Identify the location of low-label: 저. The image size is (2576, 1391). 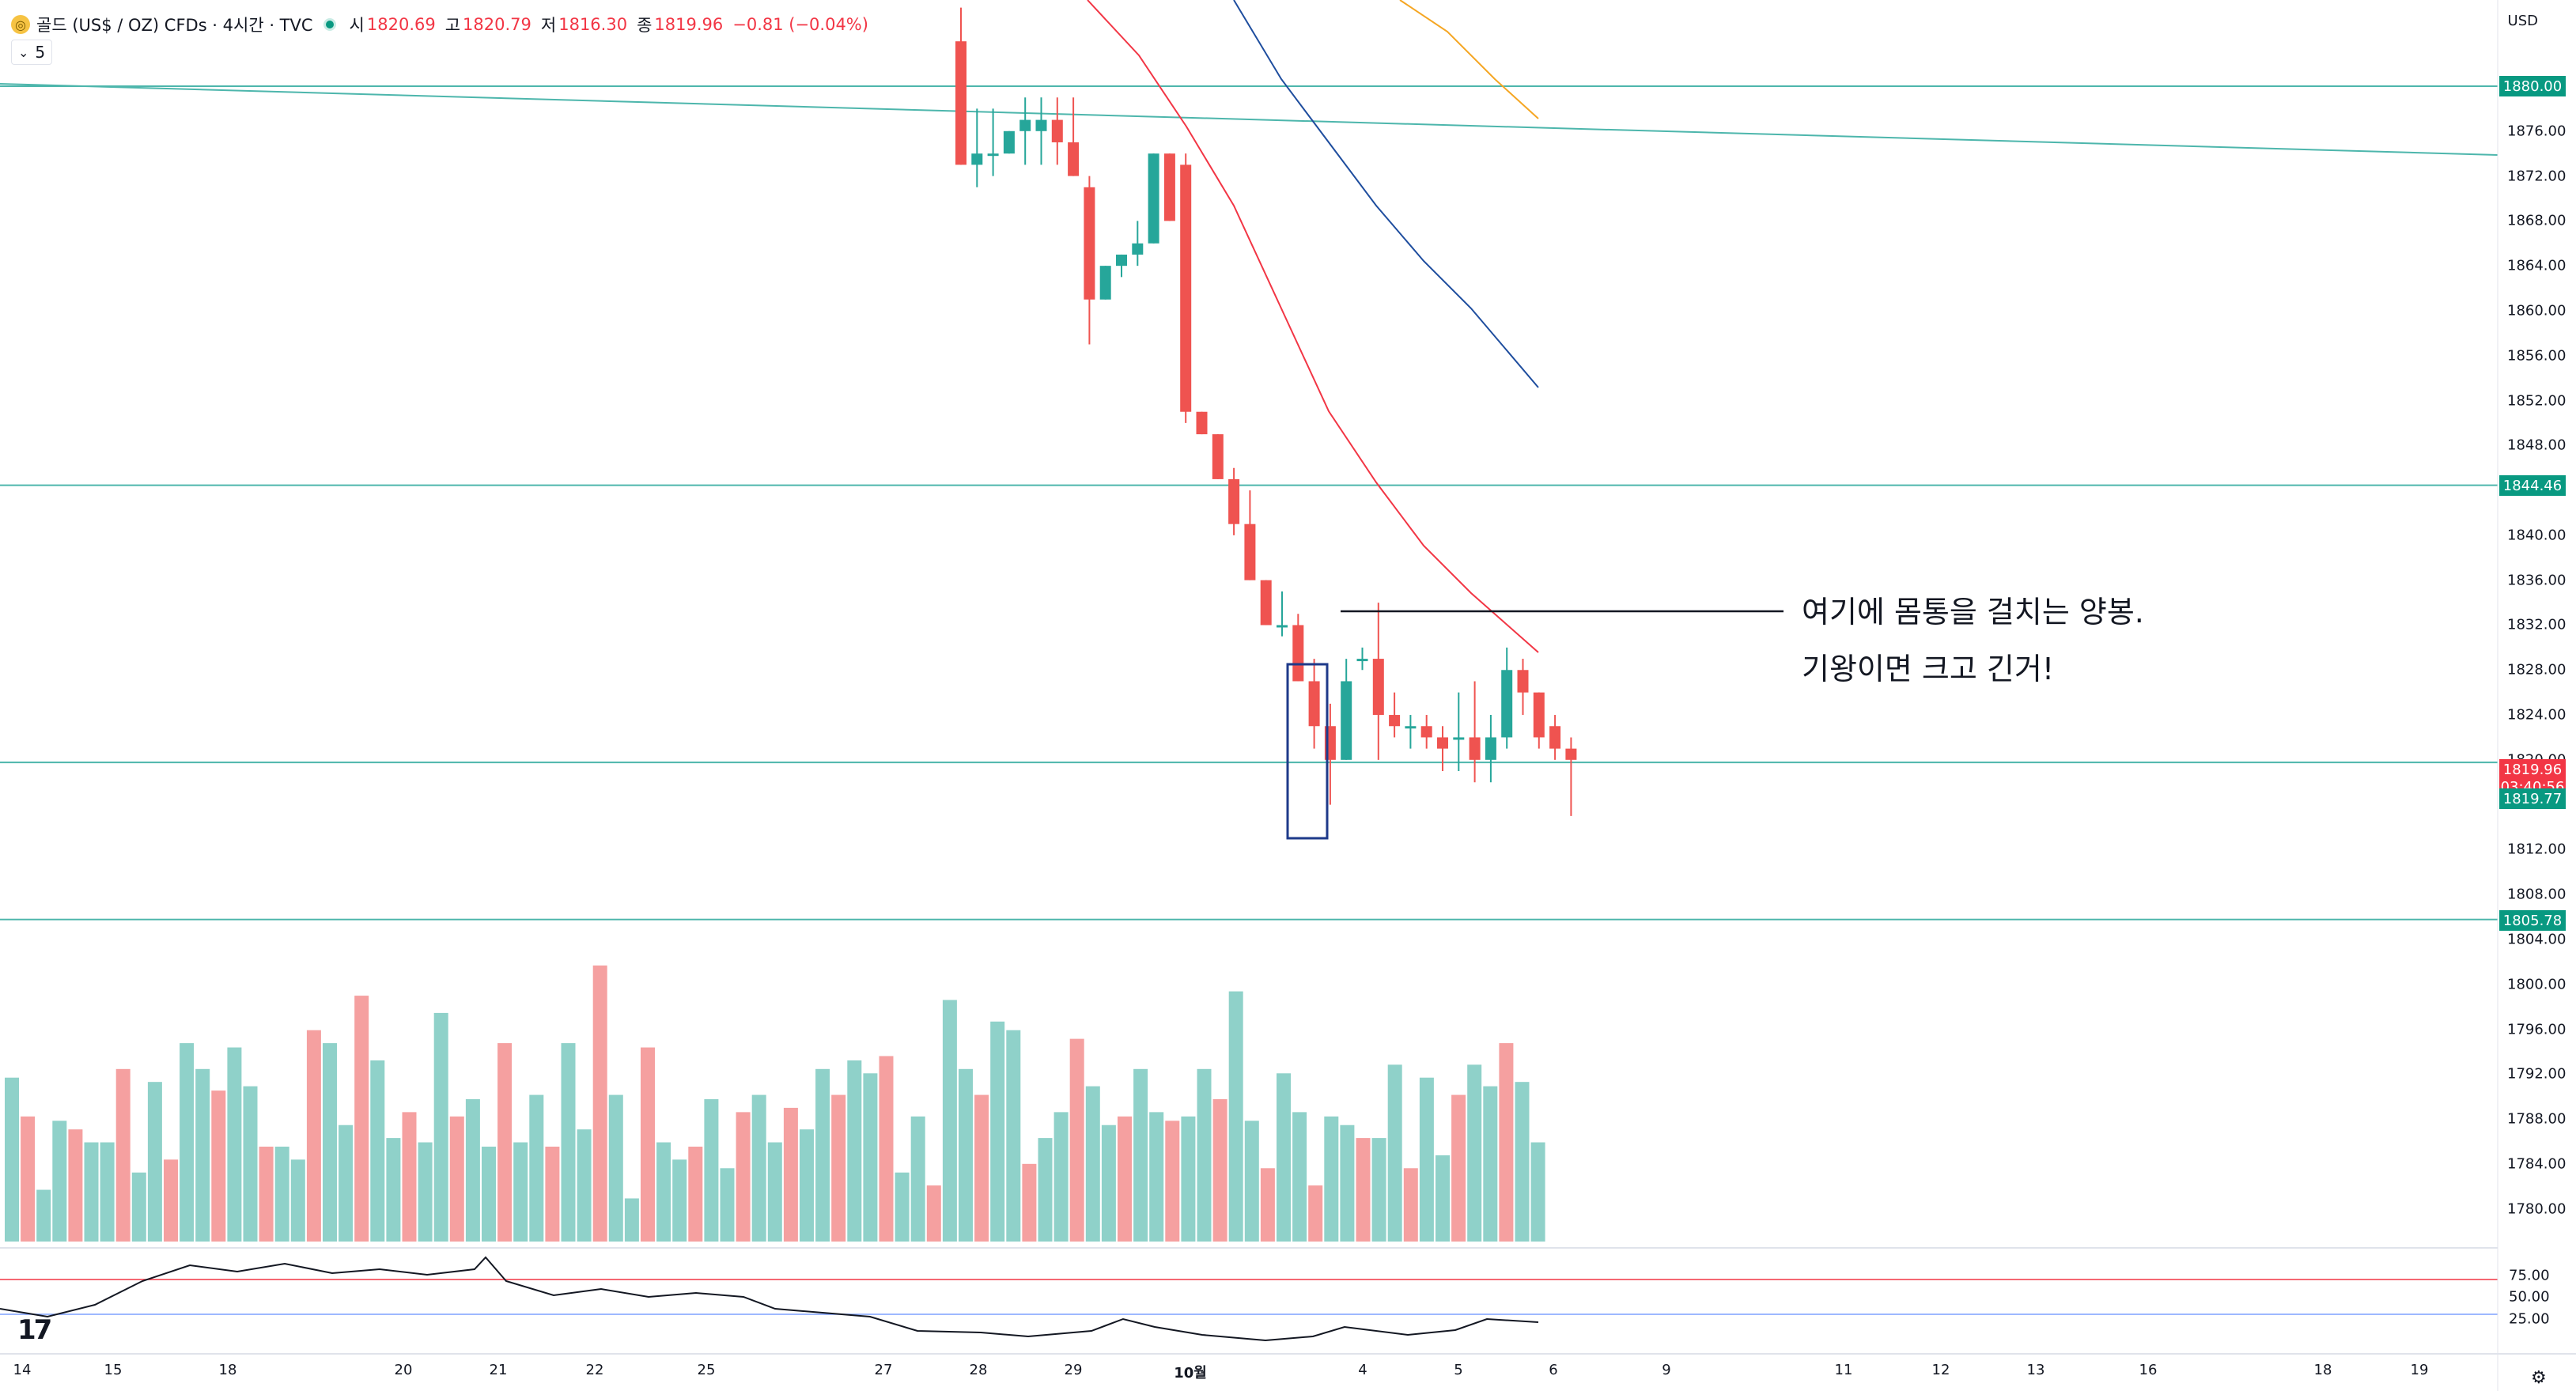
(549, 25).